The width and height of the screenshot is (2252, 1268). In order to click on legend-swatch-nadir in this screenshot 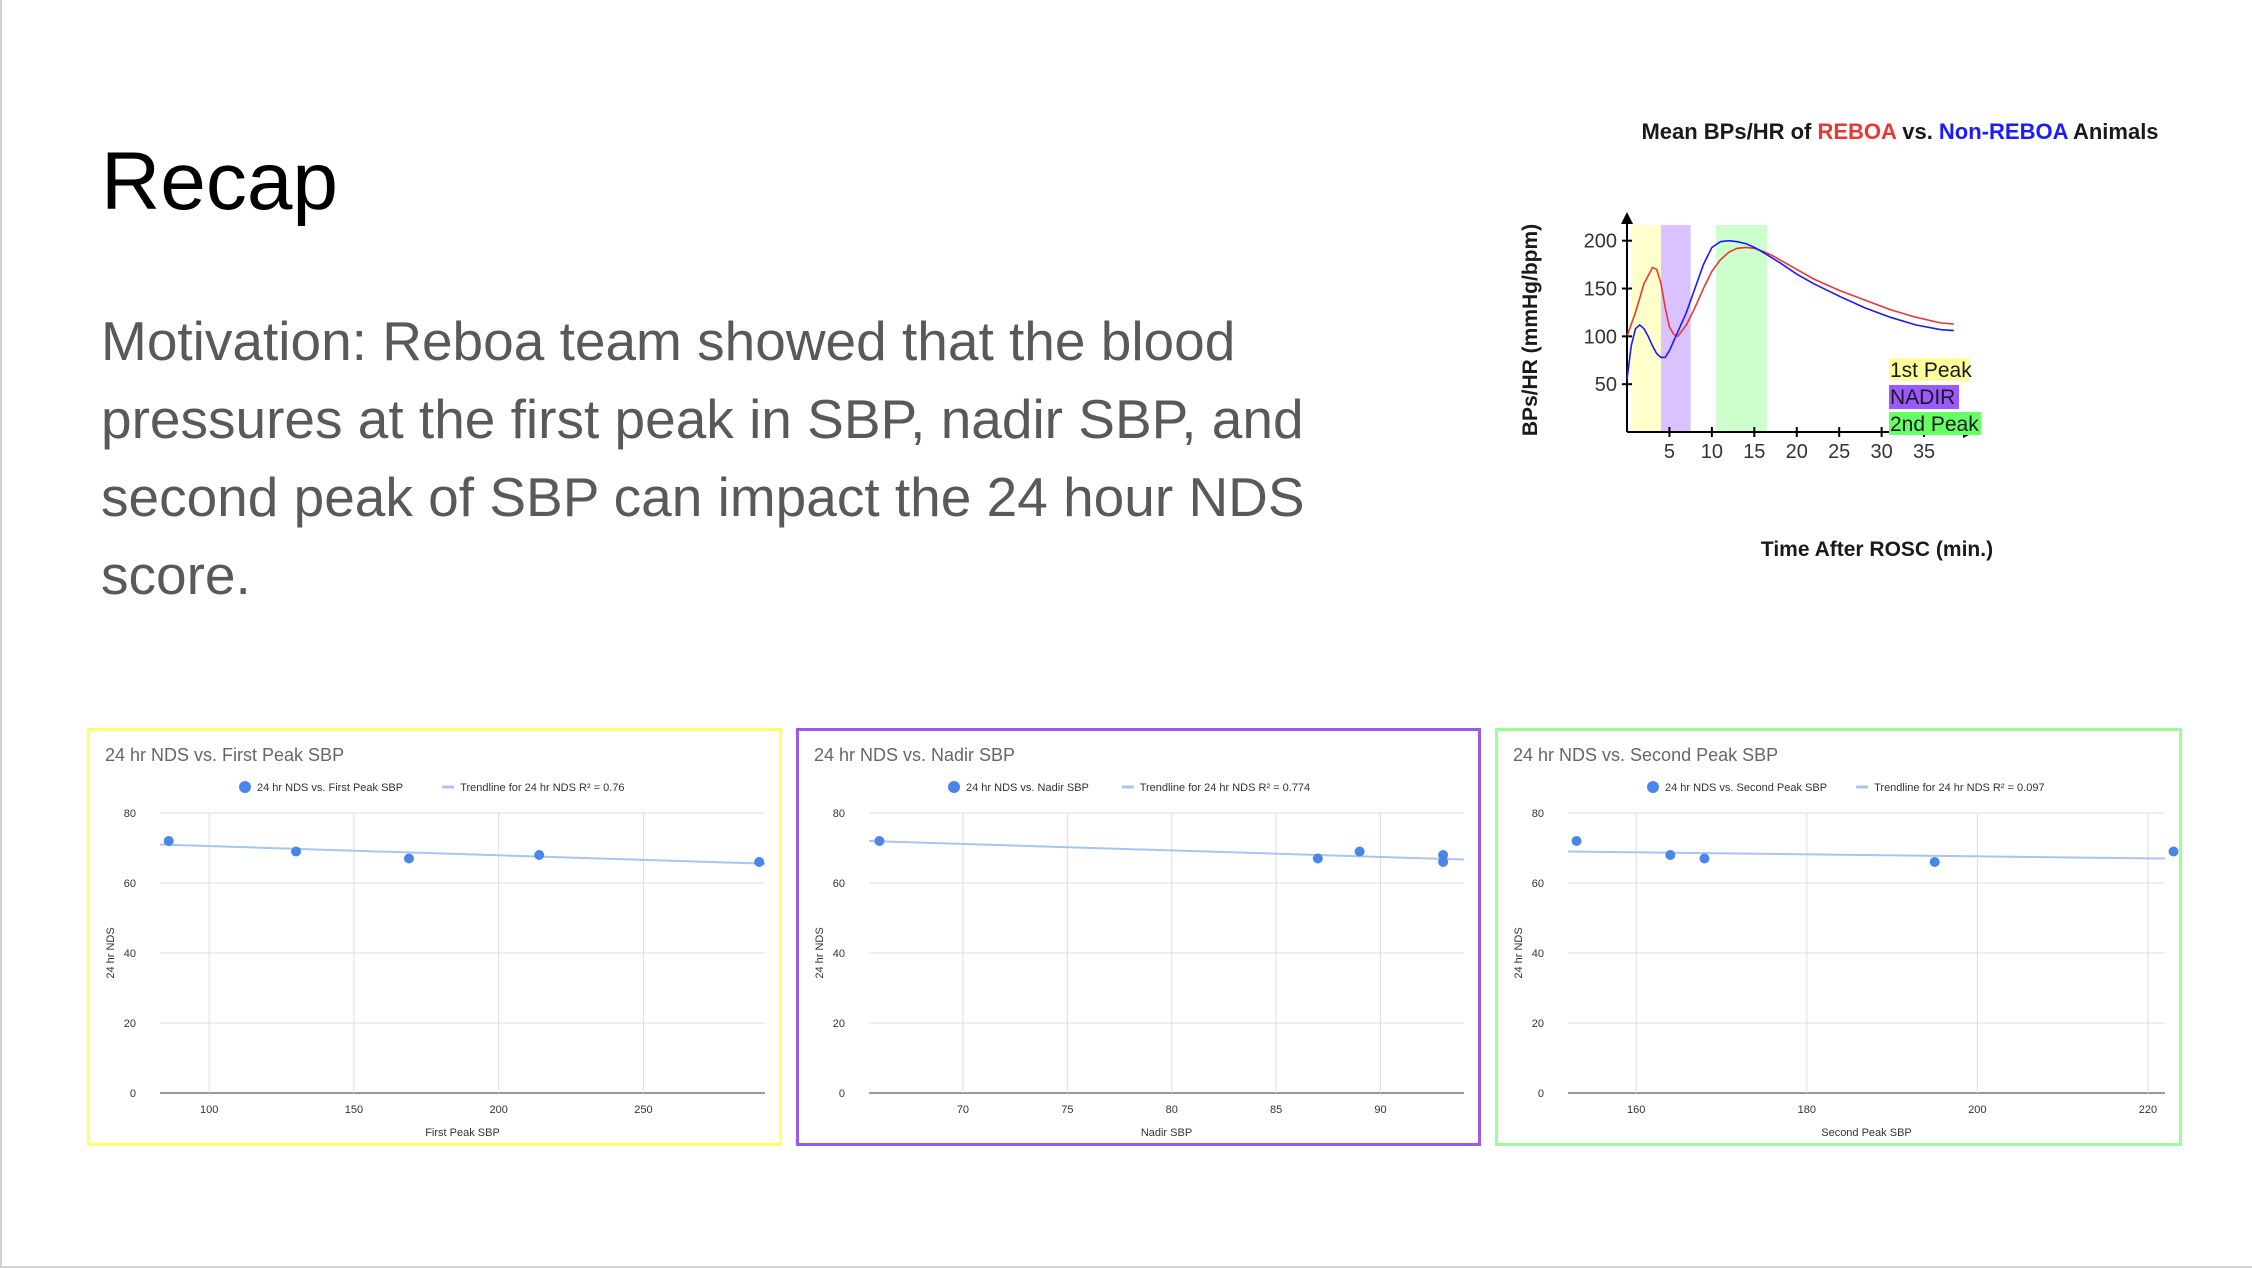, I will do `click(1924, 397)`.